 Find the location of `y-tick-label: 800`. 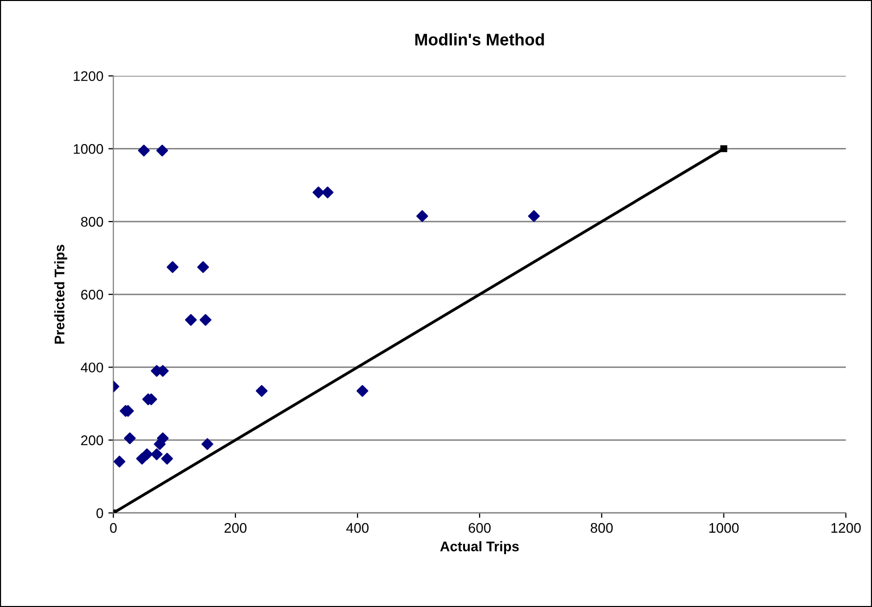

y-tick-label: 800 is located at coordinates (92, 221).